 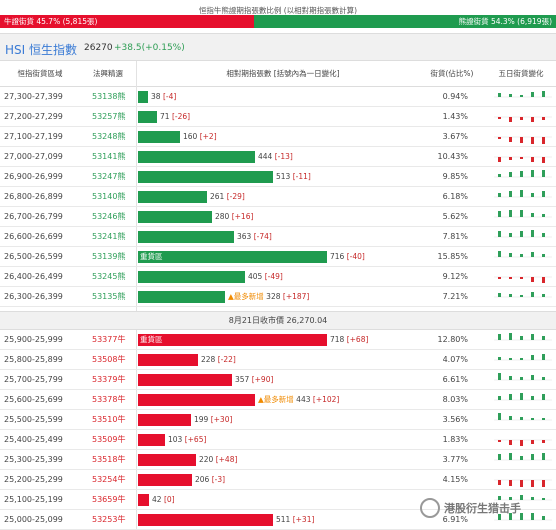 I want to click on warrant-code-link: 53510牛, so click(x=109, y=419).